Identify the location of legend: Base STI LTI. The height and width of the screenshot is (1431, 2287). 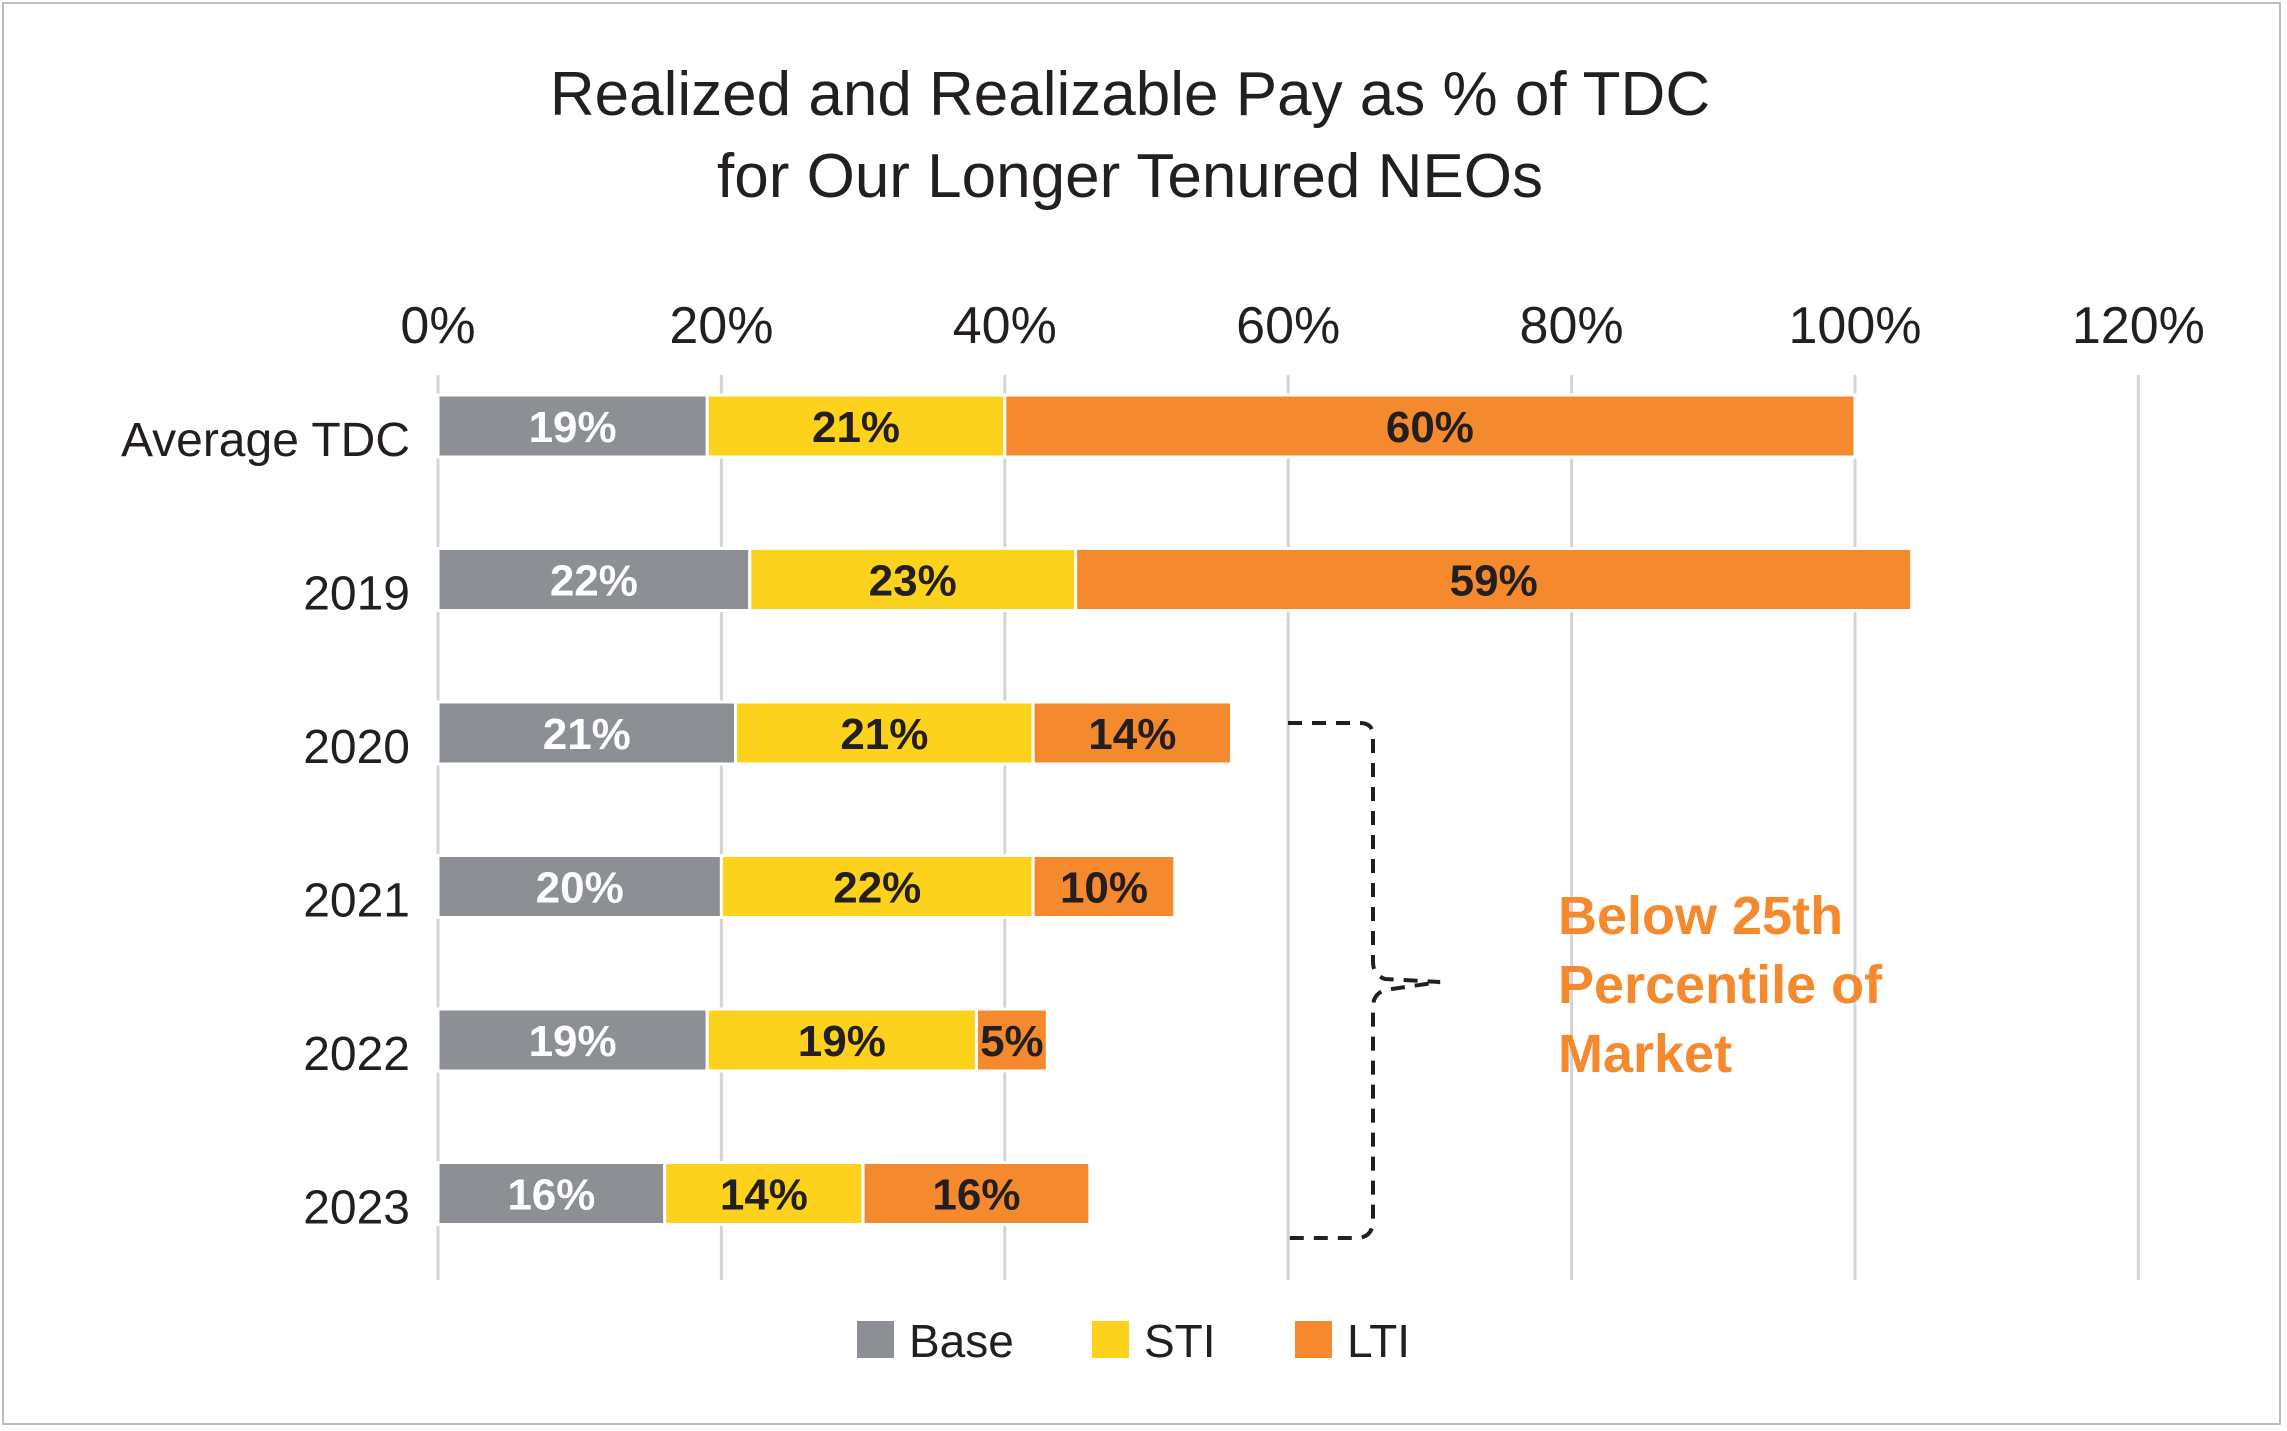
(1133, 1341).